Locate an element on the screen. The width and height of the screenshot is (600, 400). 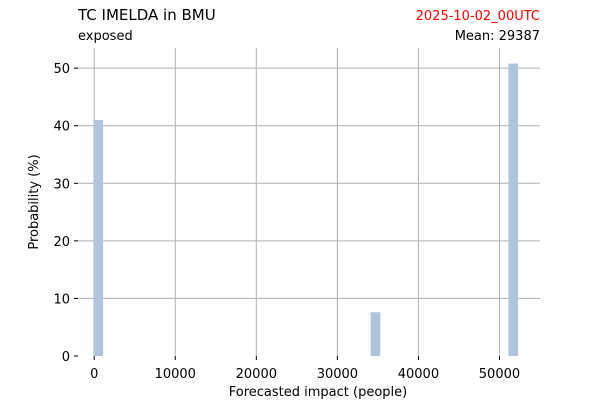
y-tick-label: 0 is located at coordinates (66, 357).